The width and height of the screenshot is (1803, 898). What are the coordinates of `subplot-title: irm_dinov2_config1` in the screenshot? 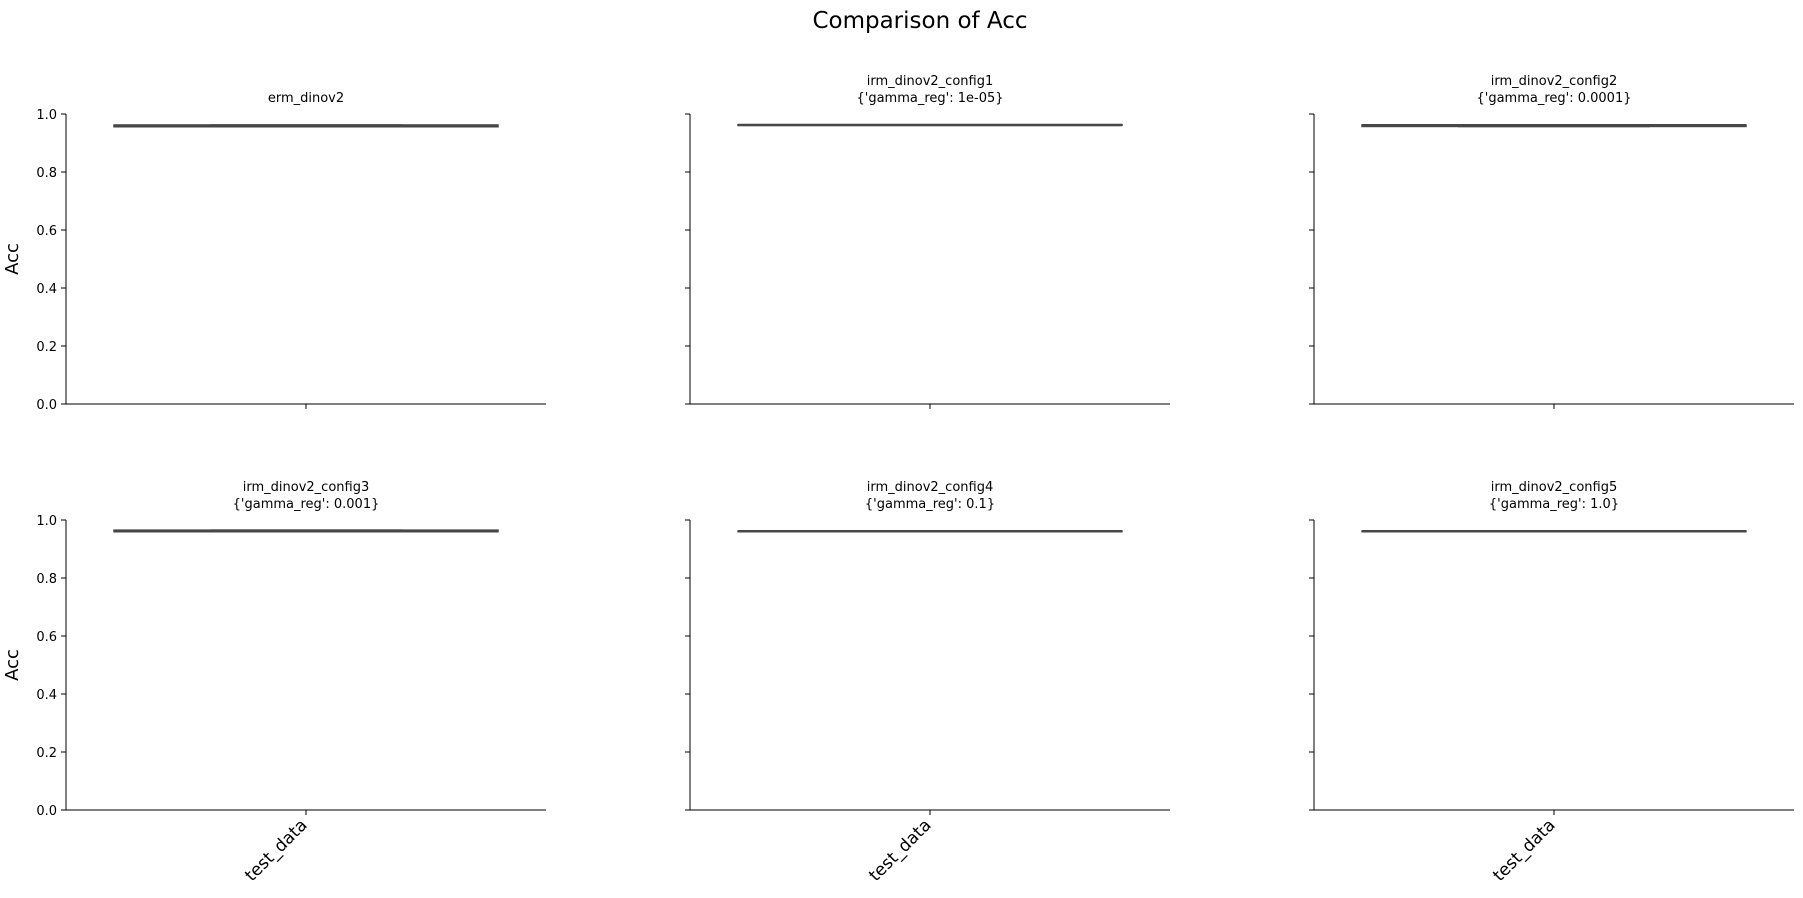 It's located at (930, 81).